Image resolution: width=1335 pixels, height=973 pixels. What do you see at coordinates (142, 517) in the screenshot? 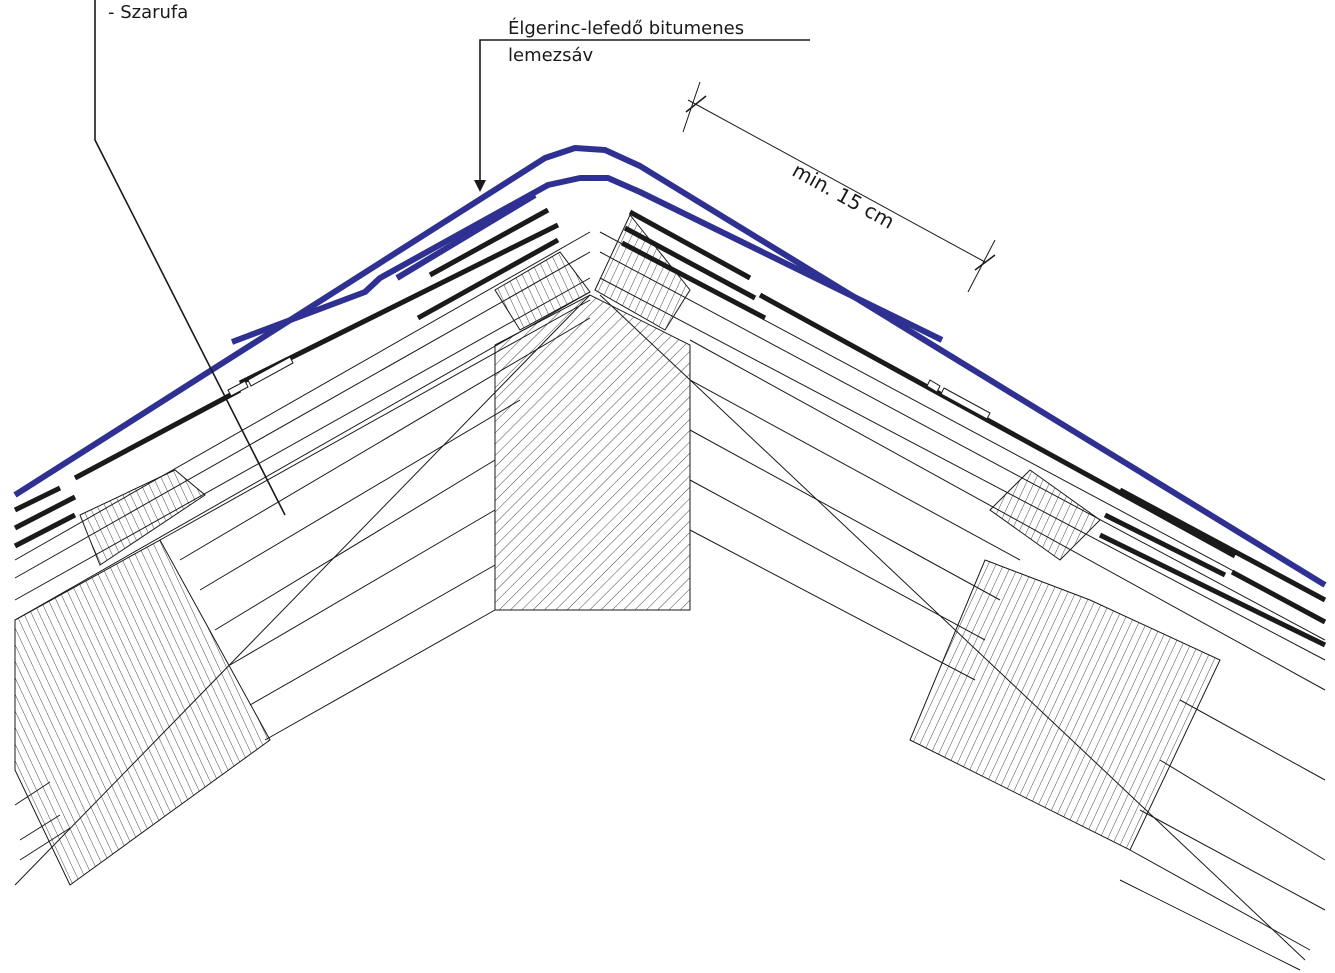
I see `left-batten` at bounding box center [142, 517].